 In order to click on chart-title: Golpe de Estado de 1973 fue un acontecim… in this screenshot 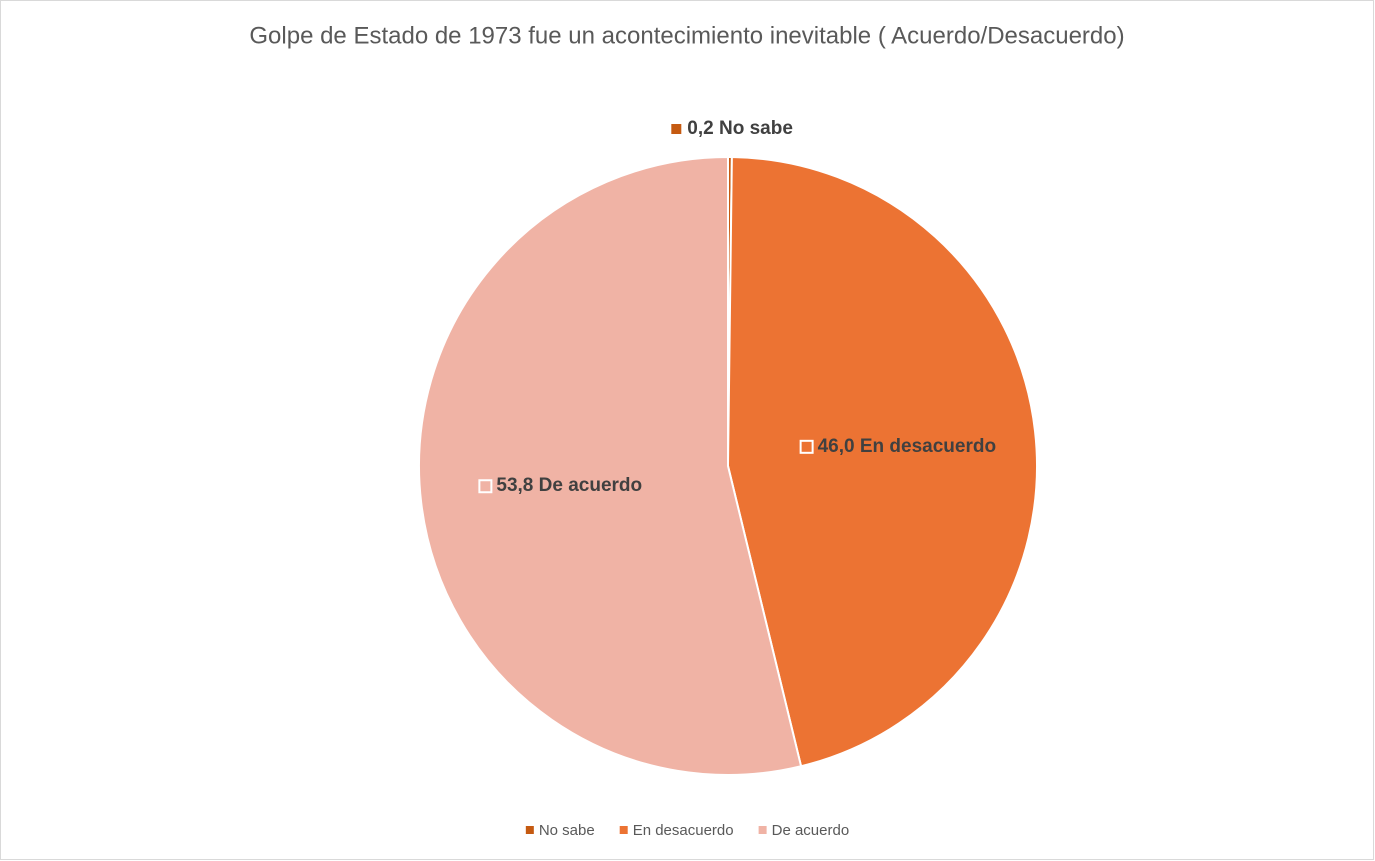, I will do `click(686, 35)`.